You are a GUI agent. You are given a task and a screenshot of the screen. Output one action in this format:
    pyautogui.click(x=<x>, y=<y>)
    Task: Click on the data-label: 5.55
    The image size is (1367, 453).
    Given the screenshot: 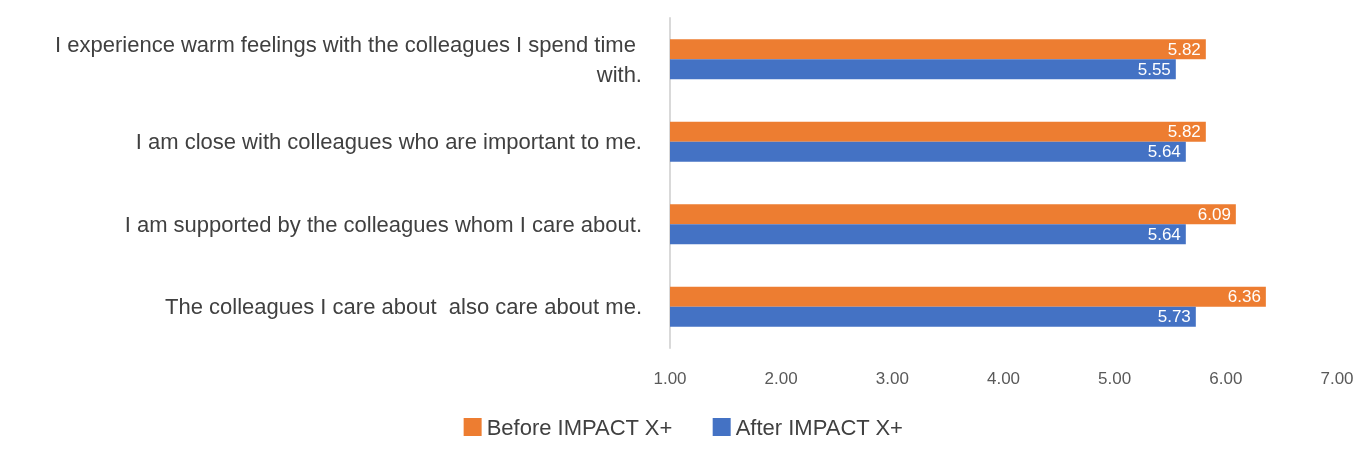 What is the action you would take?
    pyautogui.click(x=1154, y=69)
    